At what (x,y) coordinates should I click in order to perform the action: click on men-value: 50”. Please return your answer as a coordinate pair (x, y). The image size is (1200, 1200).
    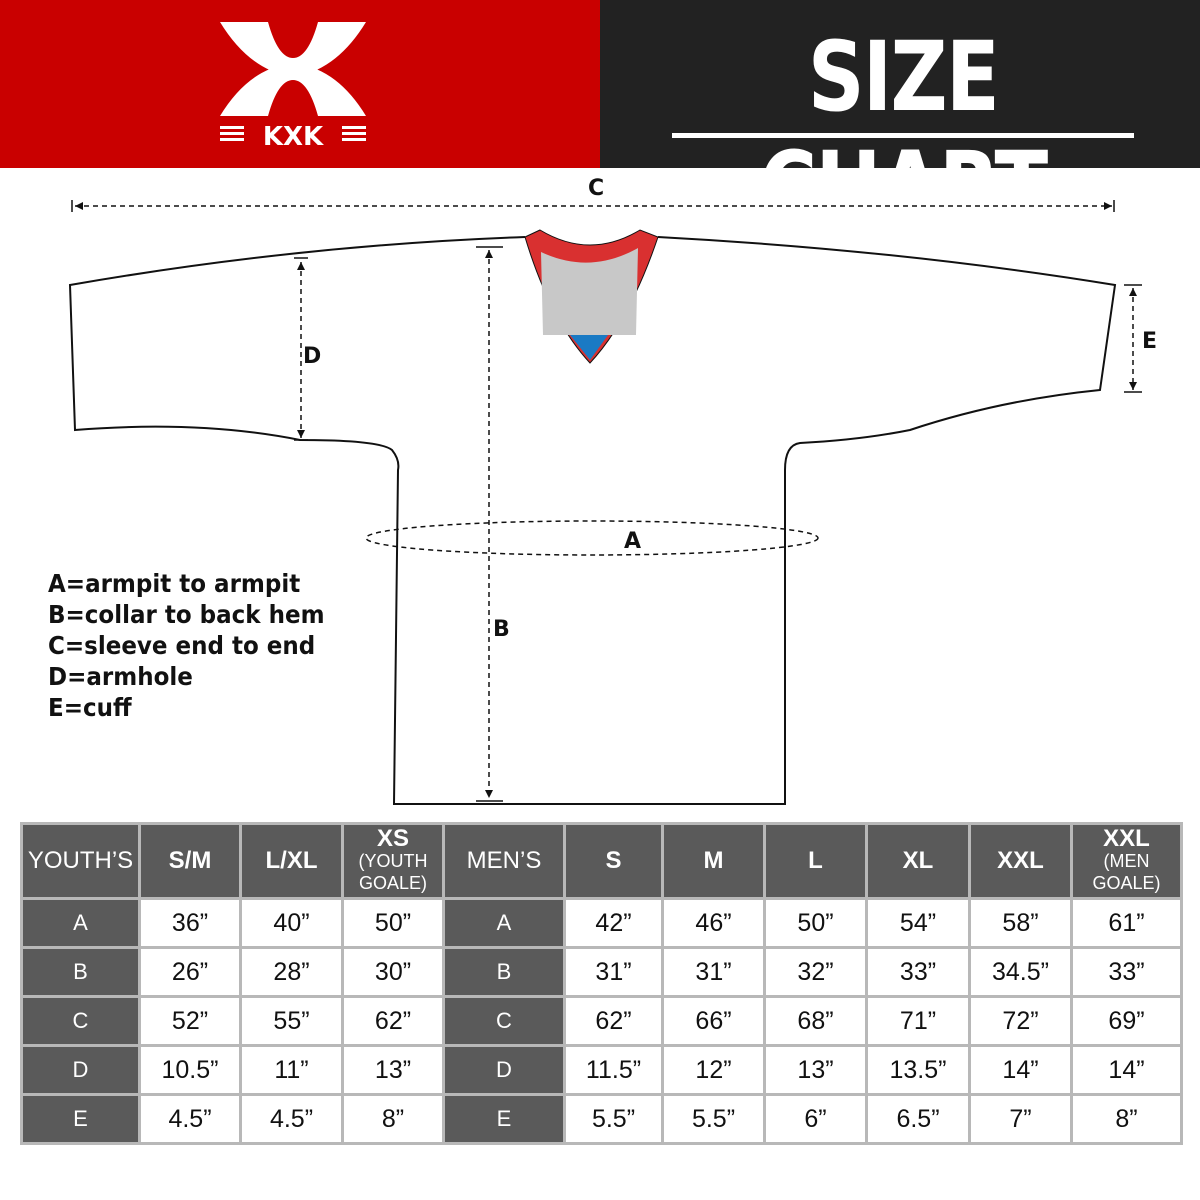
    Looking at the image, I should click on (815, 923).